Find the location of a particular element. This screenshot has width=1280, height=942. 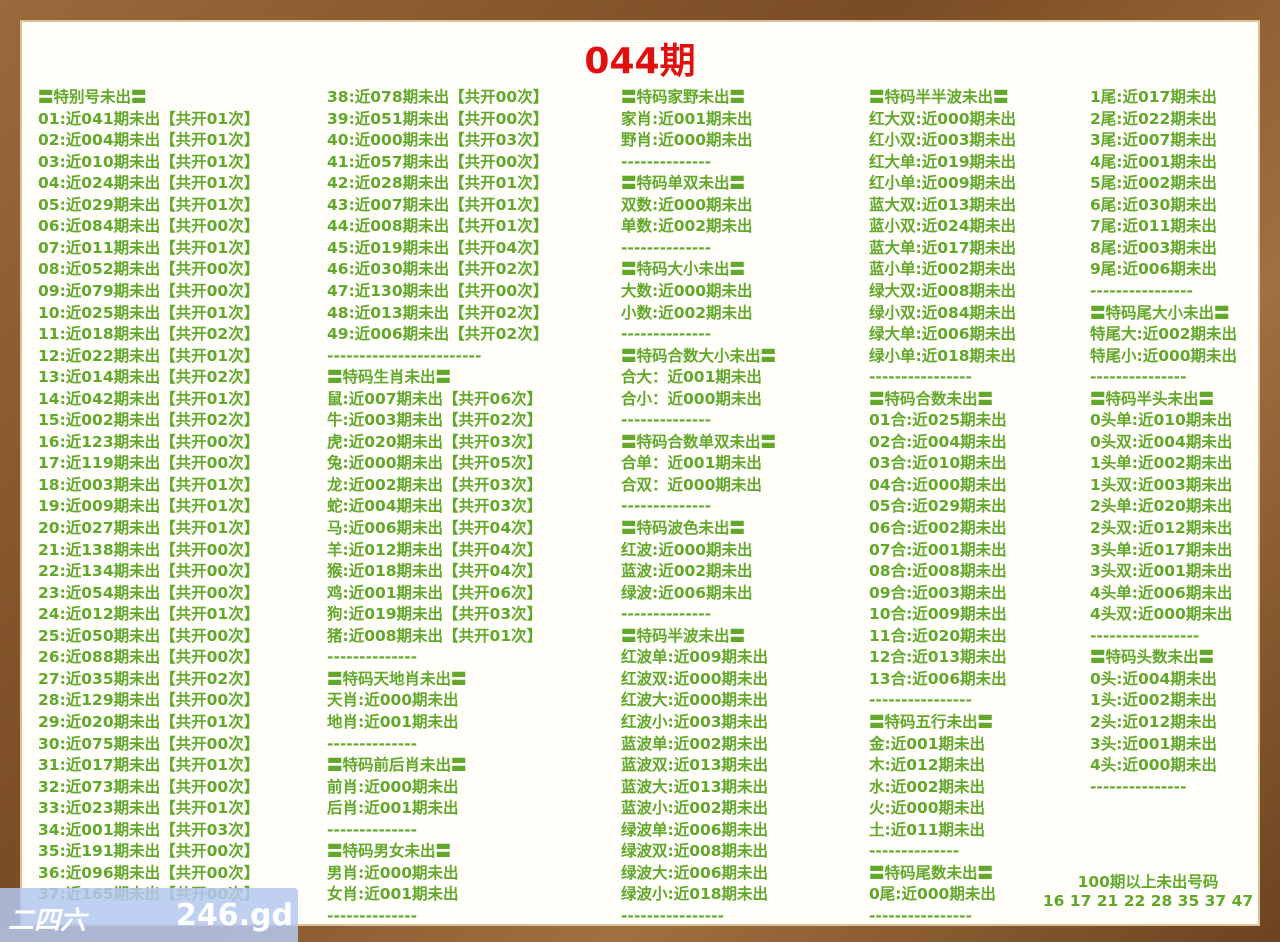

list-line: 02合:近004期未出 is located at coordinates (938, 441).